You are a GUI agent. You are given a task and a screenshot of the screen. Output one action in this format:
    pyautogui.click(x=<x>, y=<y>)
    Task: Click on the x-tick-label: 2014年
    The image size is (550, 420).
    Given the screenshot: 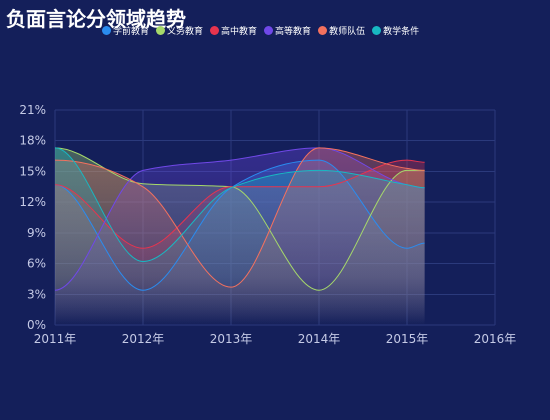 What is the action you would take?
    pyautogui.click(x=319, y=339)
    